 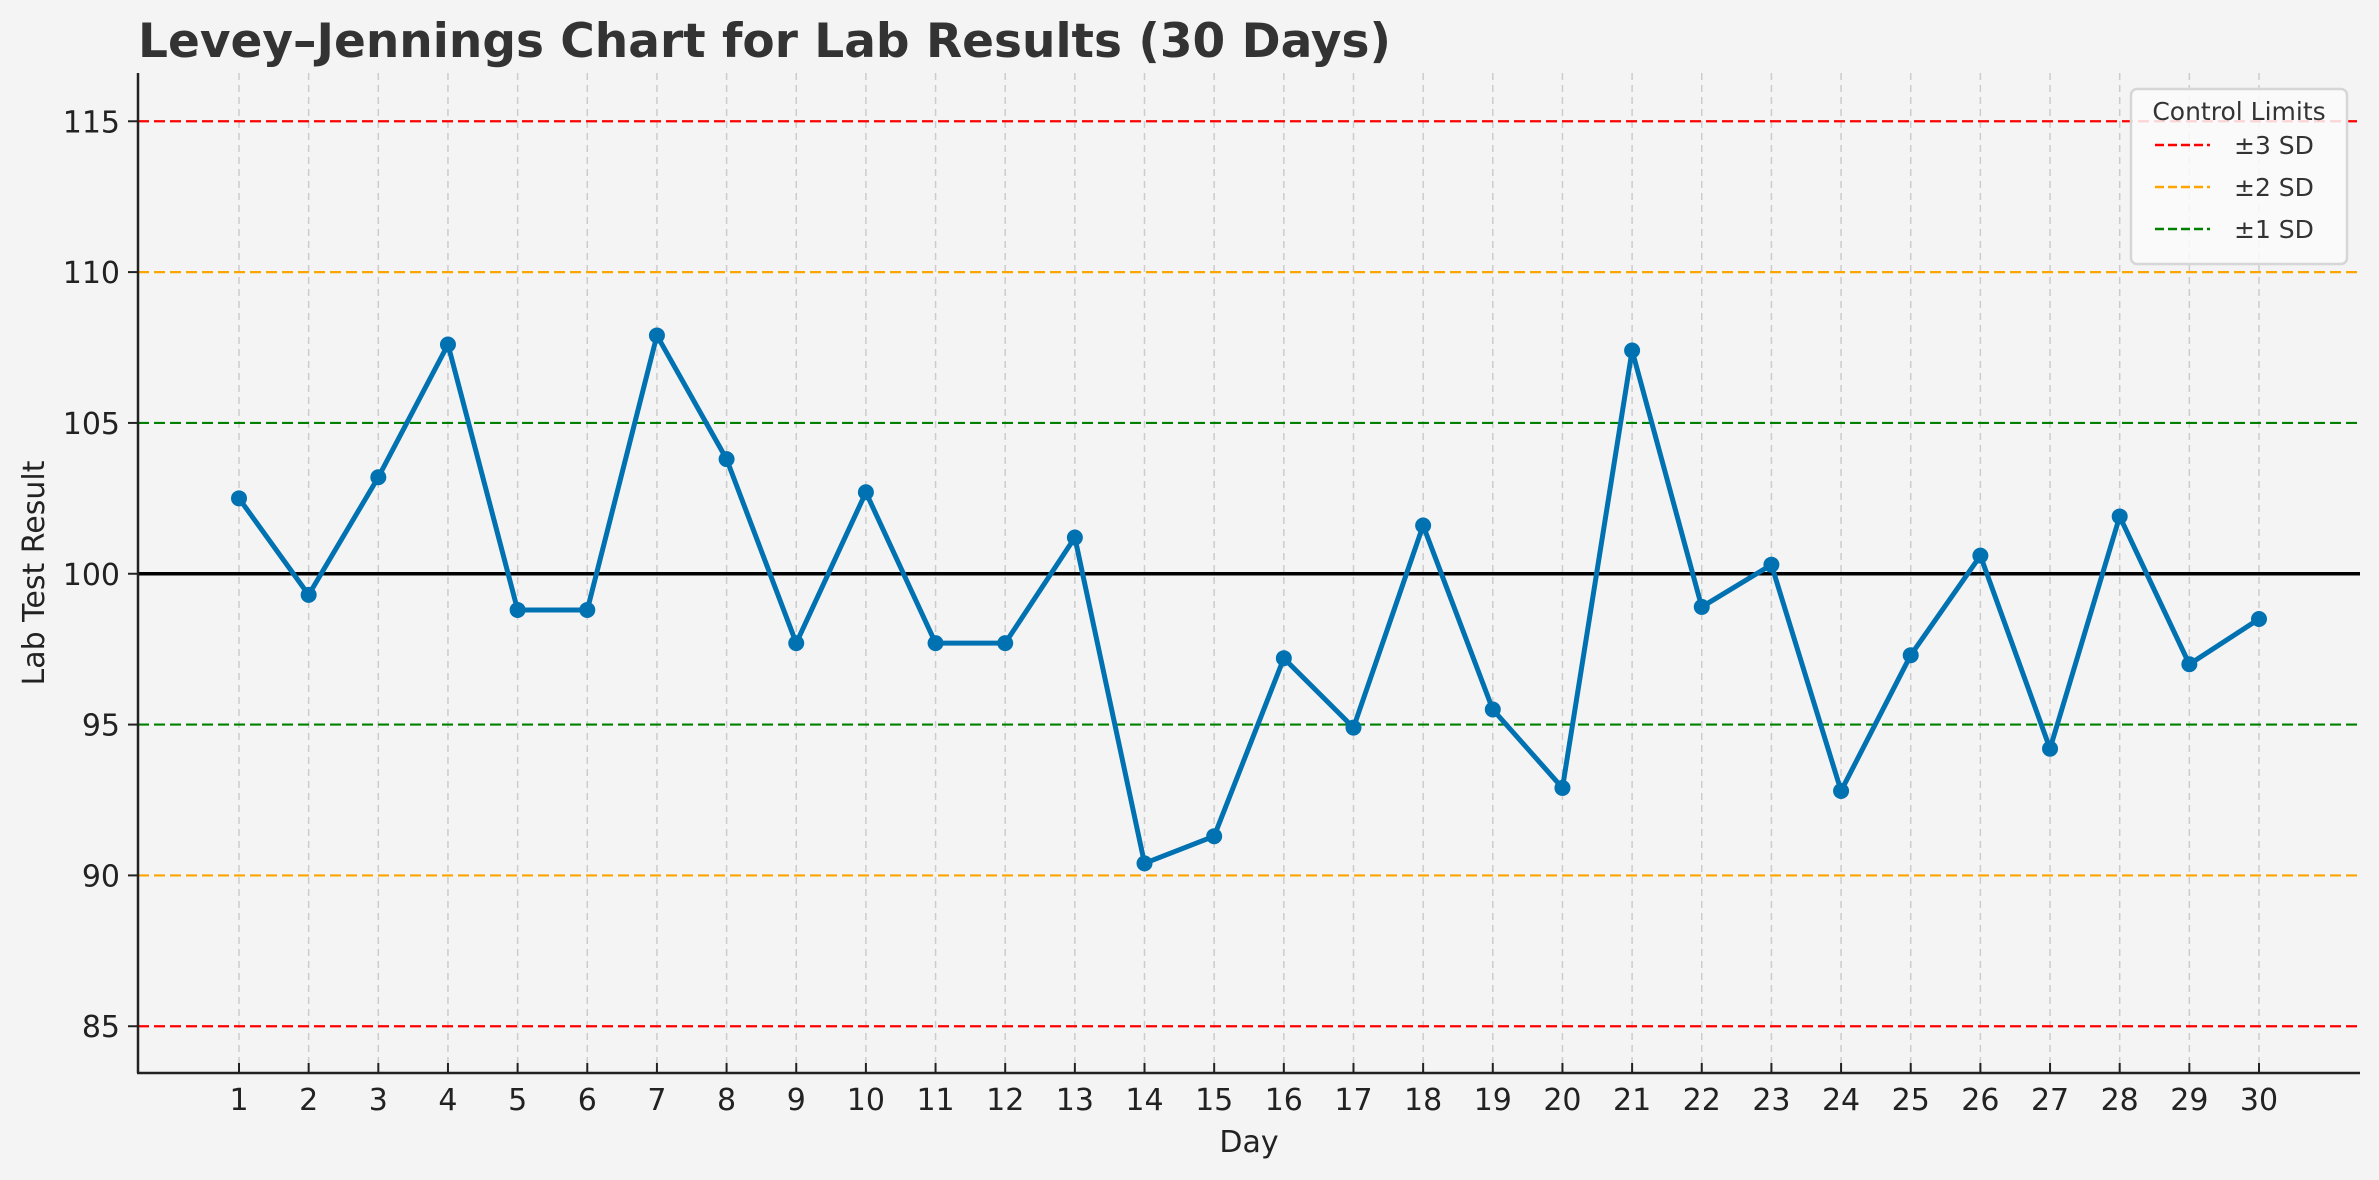 I want to click on x-axis-label: Day, so click(x=1248, y=1142).